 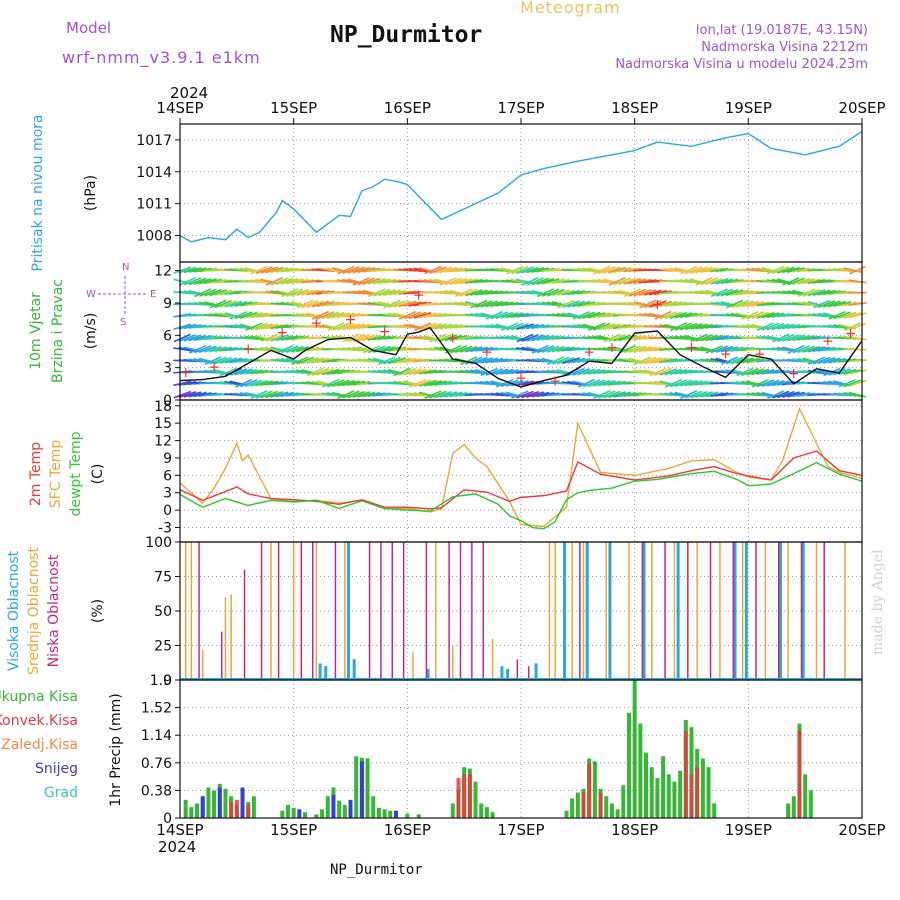 What do you see at coordinates (34, 611) in the screenshot?
I see `mid-cloud-axis-label: Srednja Oblacnost` at bounding box center [34, 611].